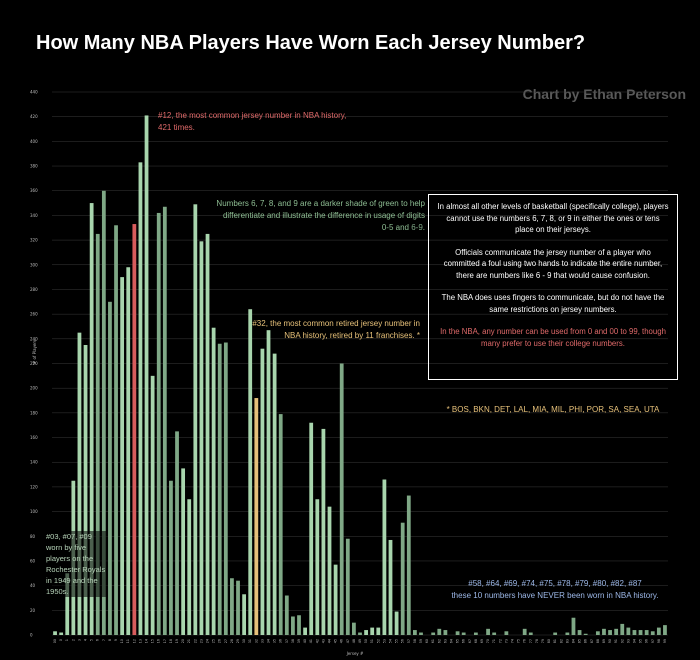 The height and width of the screenshot is (660, 700). I want to click on x-tick-label: 67, so click(470, 641).